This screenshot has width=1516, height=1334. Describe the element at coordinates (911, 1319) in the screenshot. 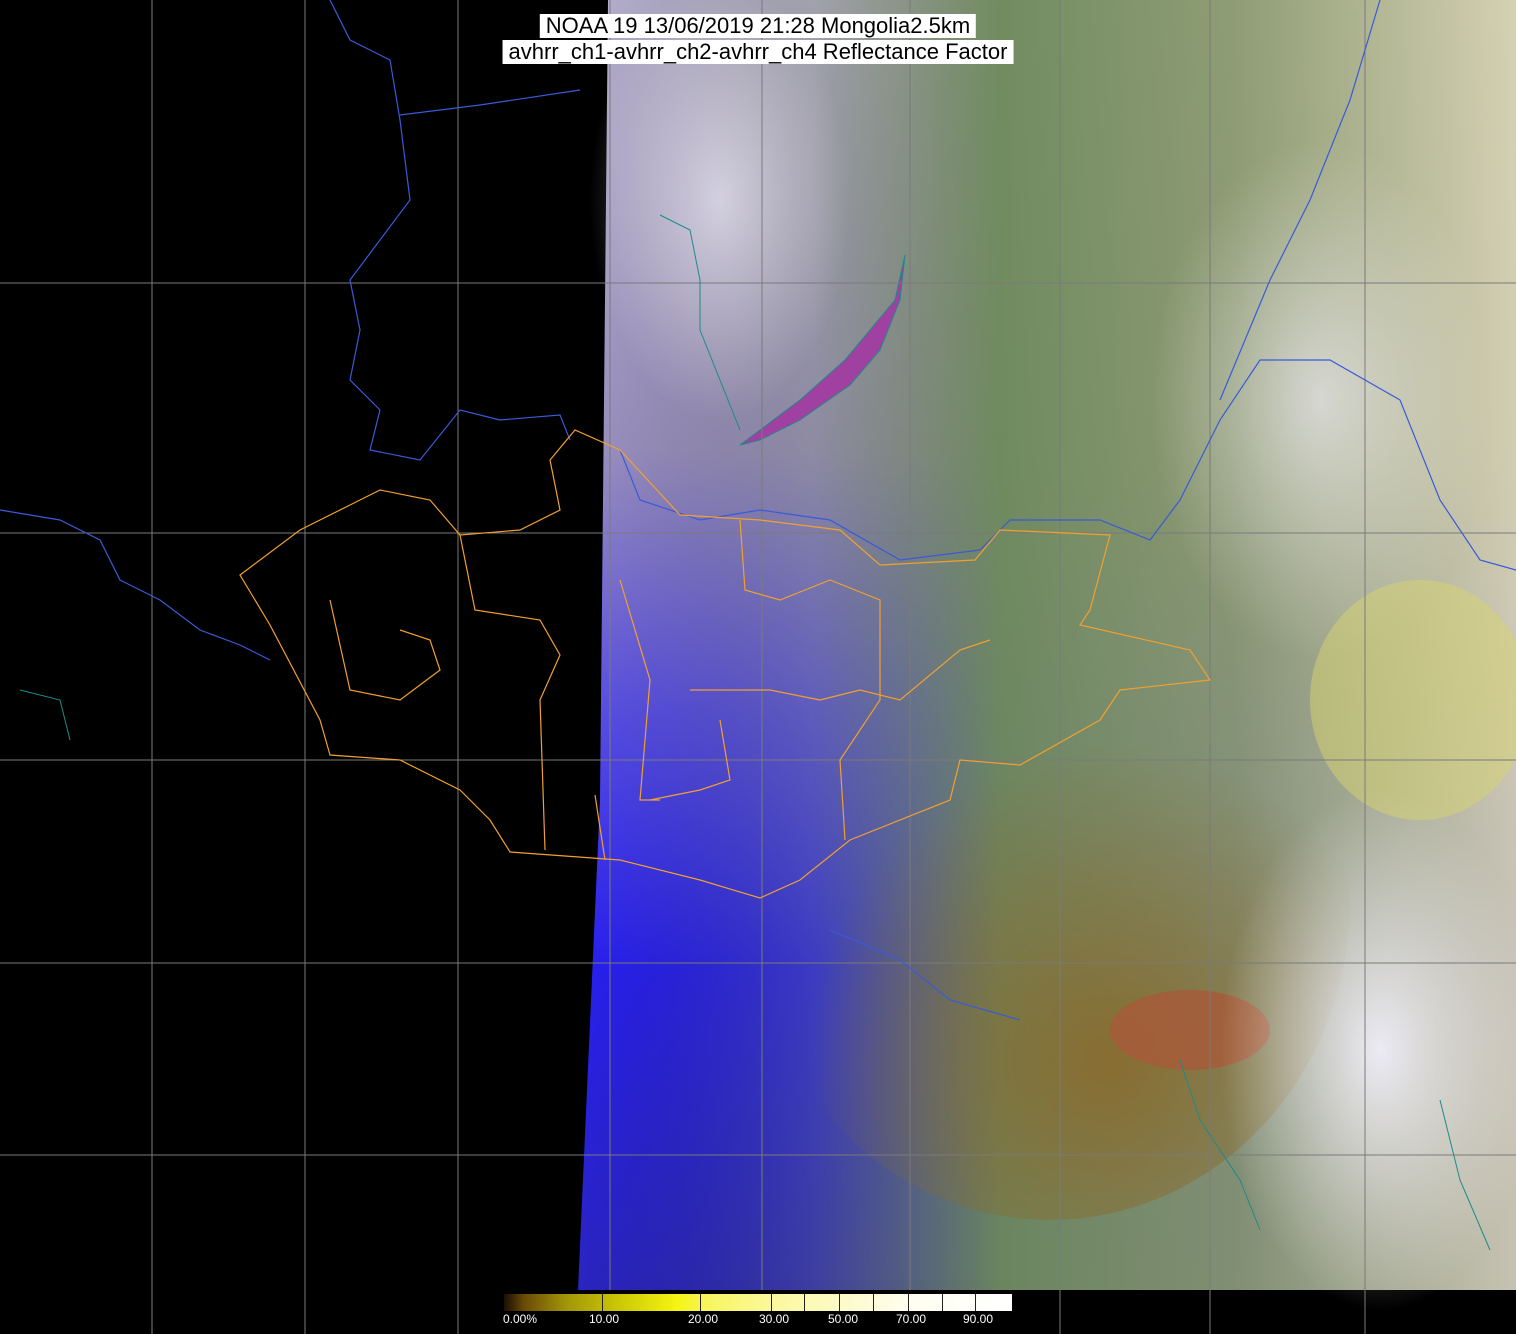

I see `colorbar-label: 70.00` at that location.